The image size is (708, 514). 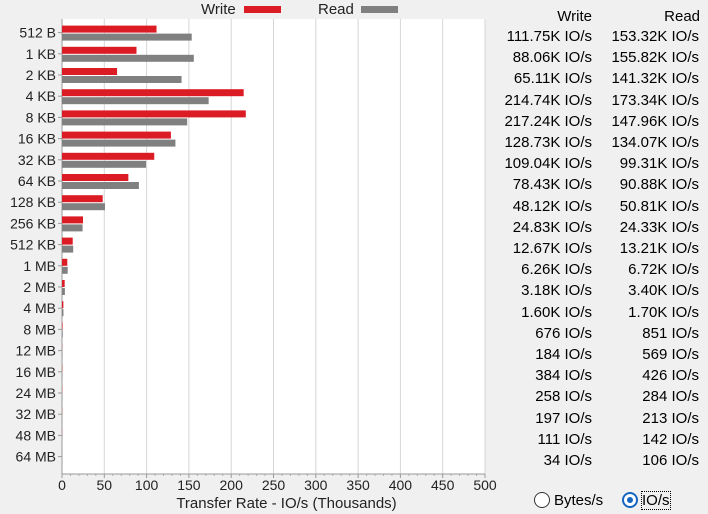 I want to click on x-tick-label: 300, so click(x=316, y=485).